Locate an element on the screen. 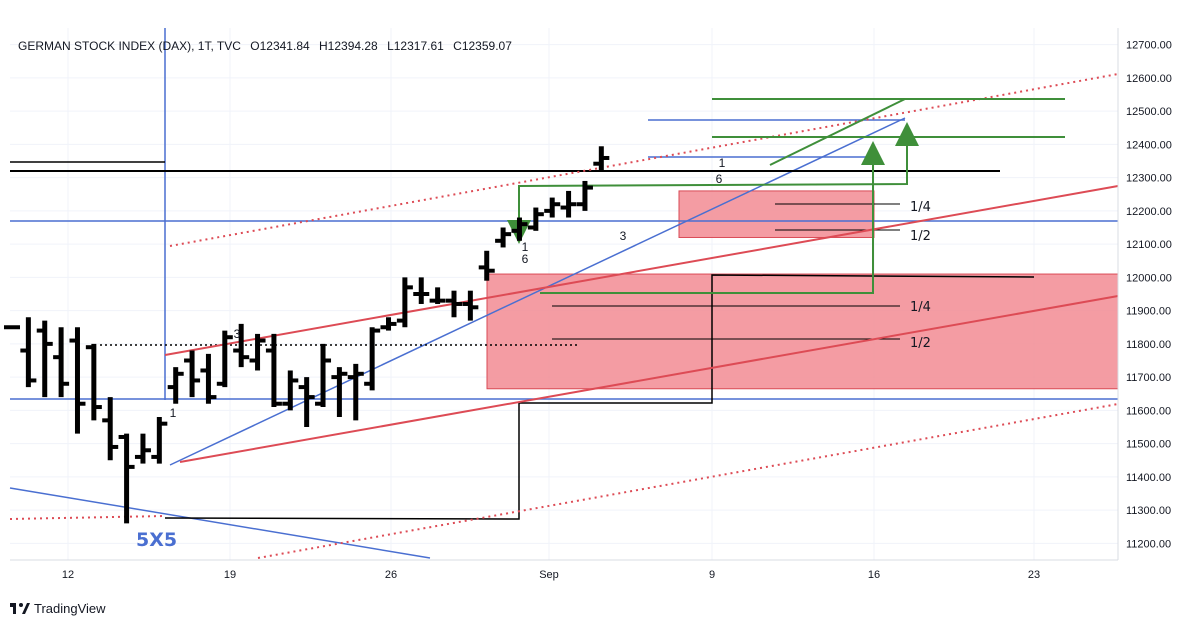 Image resolution: width=1200 pixels, height=628 pixels. high-value: H12394.28 is located at coordinates (348, 46).